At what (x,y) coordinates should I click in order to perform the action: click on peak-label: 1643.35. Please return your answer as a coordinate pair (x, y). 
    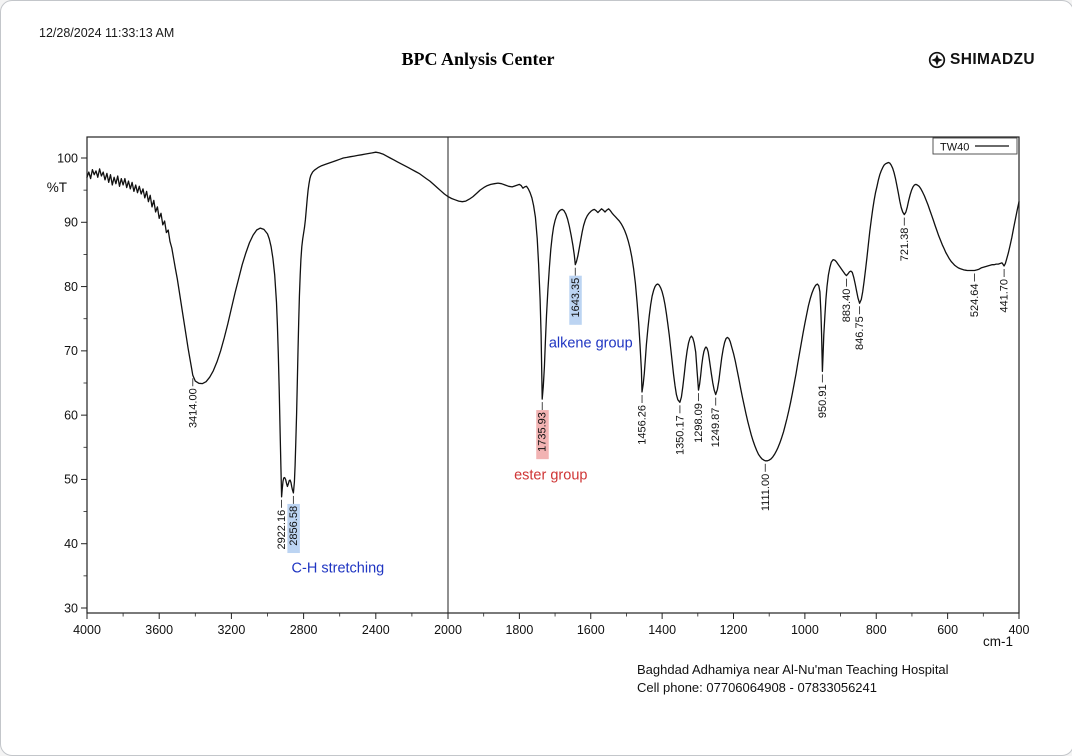
    Looking at the image, I should click on (575, 300).